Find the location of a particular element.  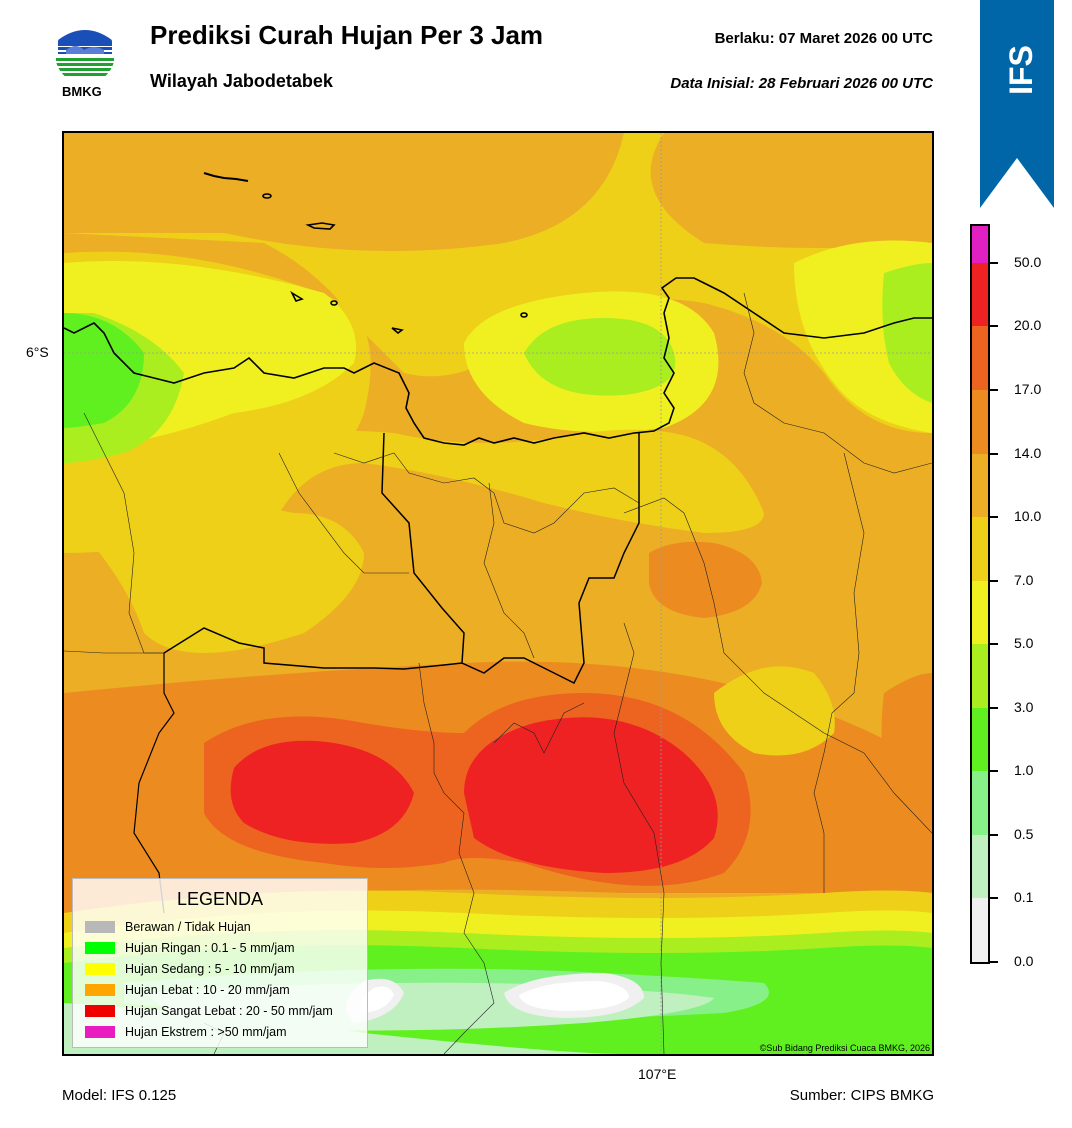

valid-time: Berlaku: 07 Maret 2026 00 UTC is located at coordinates (823, 38).